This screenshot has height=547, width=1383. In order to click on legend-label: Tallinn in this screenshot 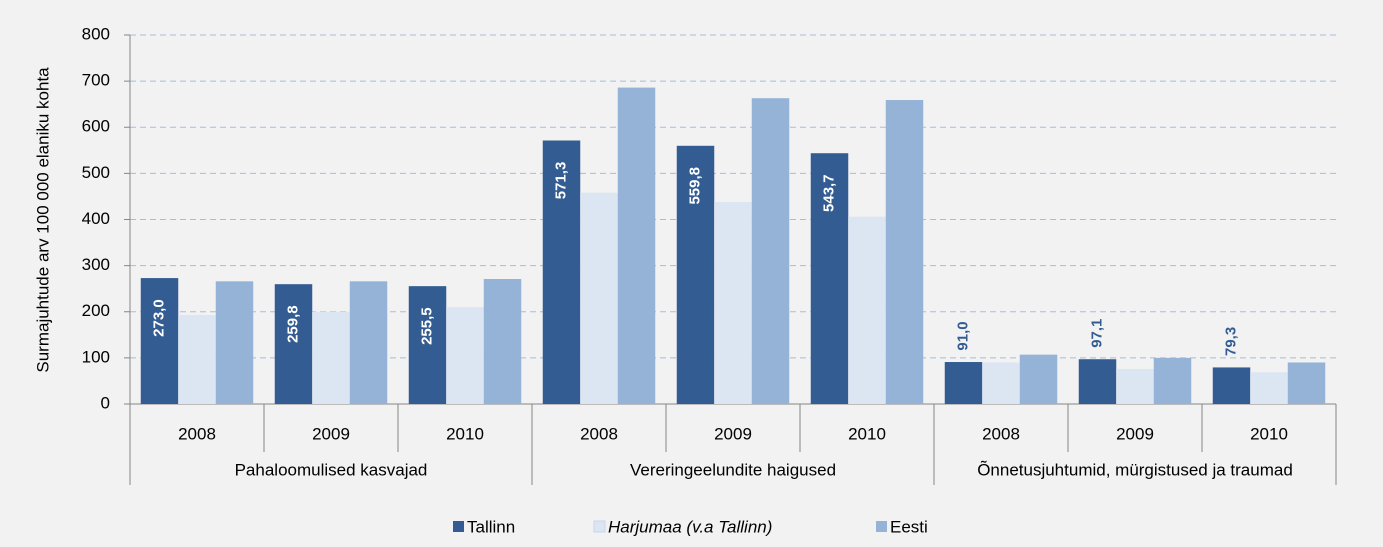, I will do `click(491, 526)`.